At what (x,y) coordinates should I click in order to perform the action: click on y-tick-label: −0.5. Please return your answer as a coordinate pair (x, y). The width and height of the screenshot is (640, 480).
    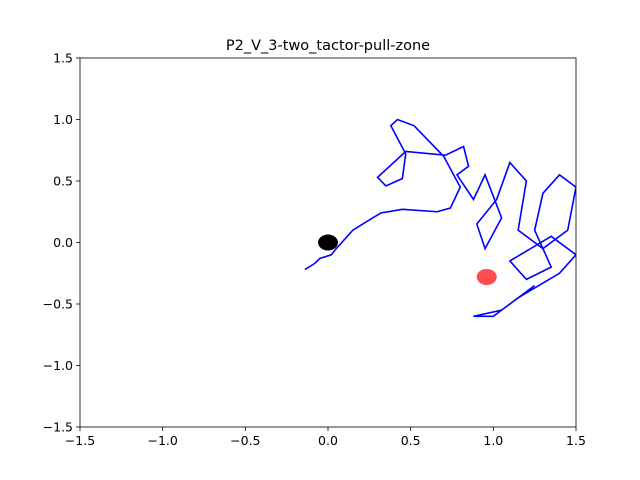
    Looking at the image, I should click on (58, 304).